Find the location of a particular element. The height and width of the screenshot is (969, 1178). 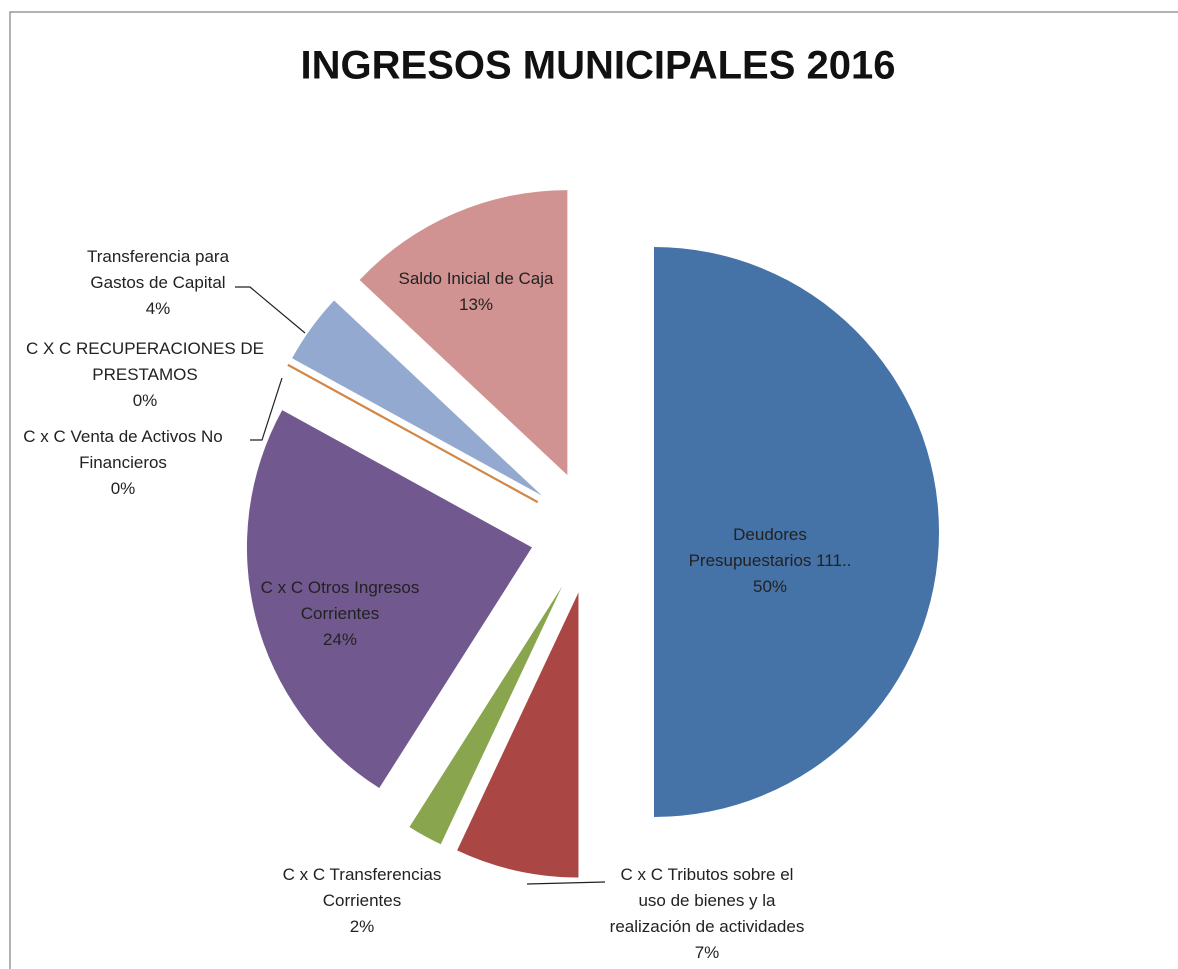

slice-label: Deudores Presupuestarios 111.. 50% is located at coordinates (770, 561).